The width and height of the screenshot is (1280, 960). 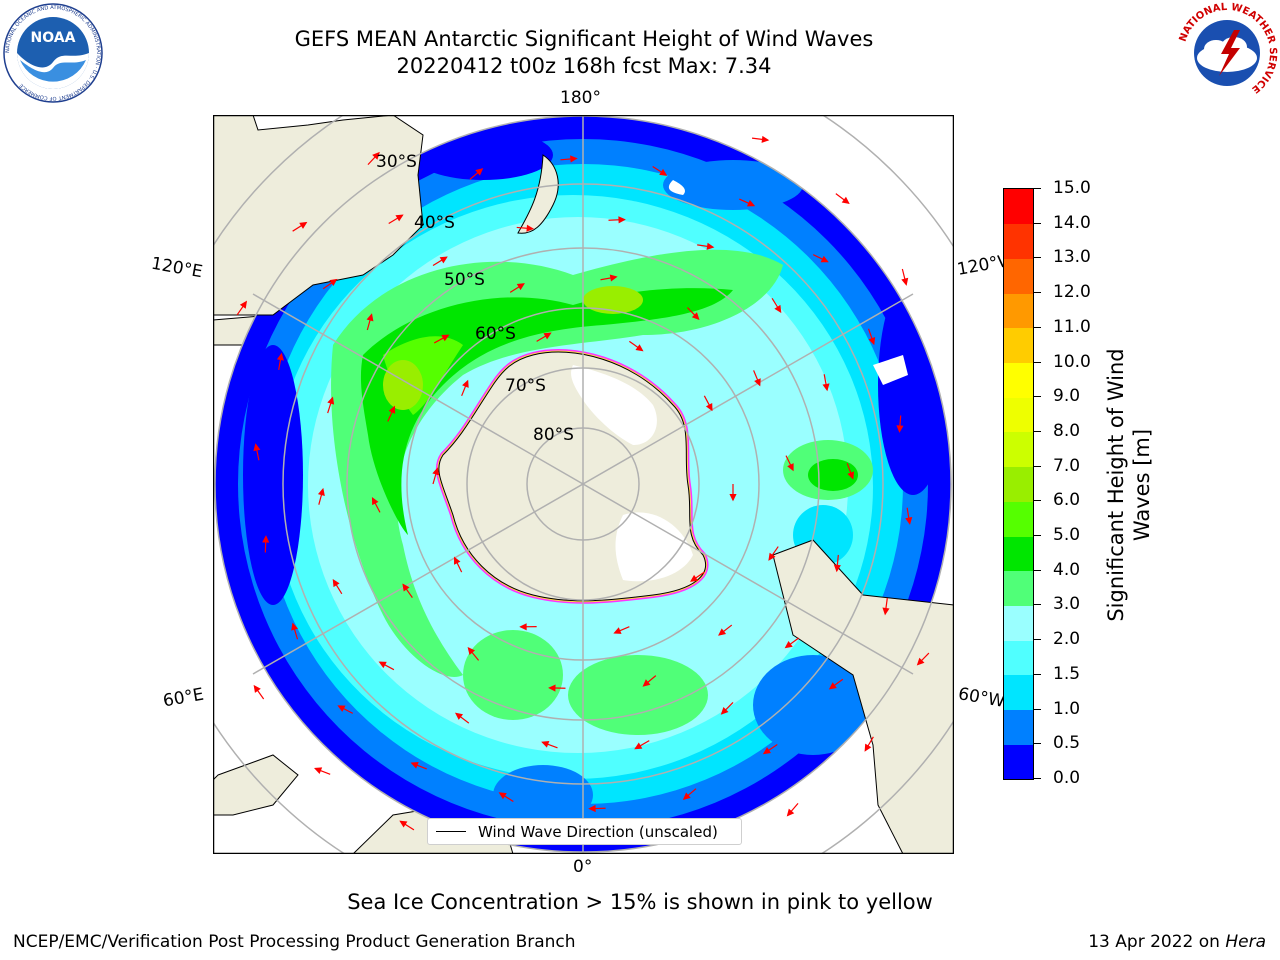 What do you see at coordinates (1067, 673) in the screenshot?
I see `colorbar-tick-label: 1.5` at bounding box center [1067, 673].